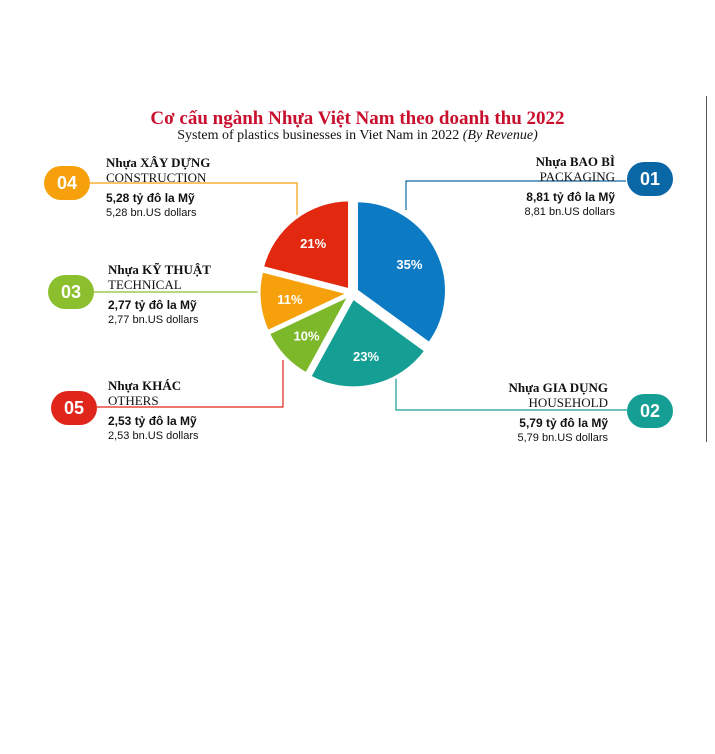 This screenshot has height=754, width=715. Describe the element at coordinates (568, 402) in the screenshot. I see `label-en: HOUSEHOLD` at that location.